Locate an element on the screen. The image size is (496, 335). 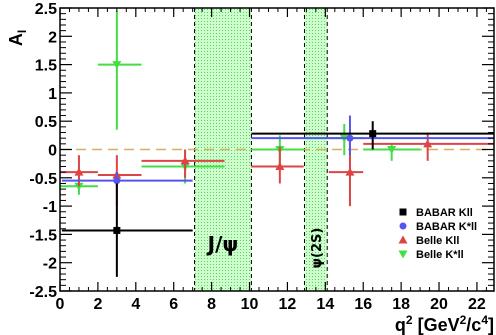
y-tick-label-9: 2 is located at coordinates (52, 37).